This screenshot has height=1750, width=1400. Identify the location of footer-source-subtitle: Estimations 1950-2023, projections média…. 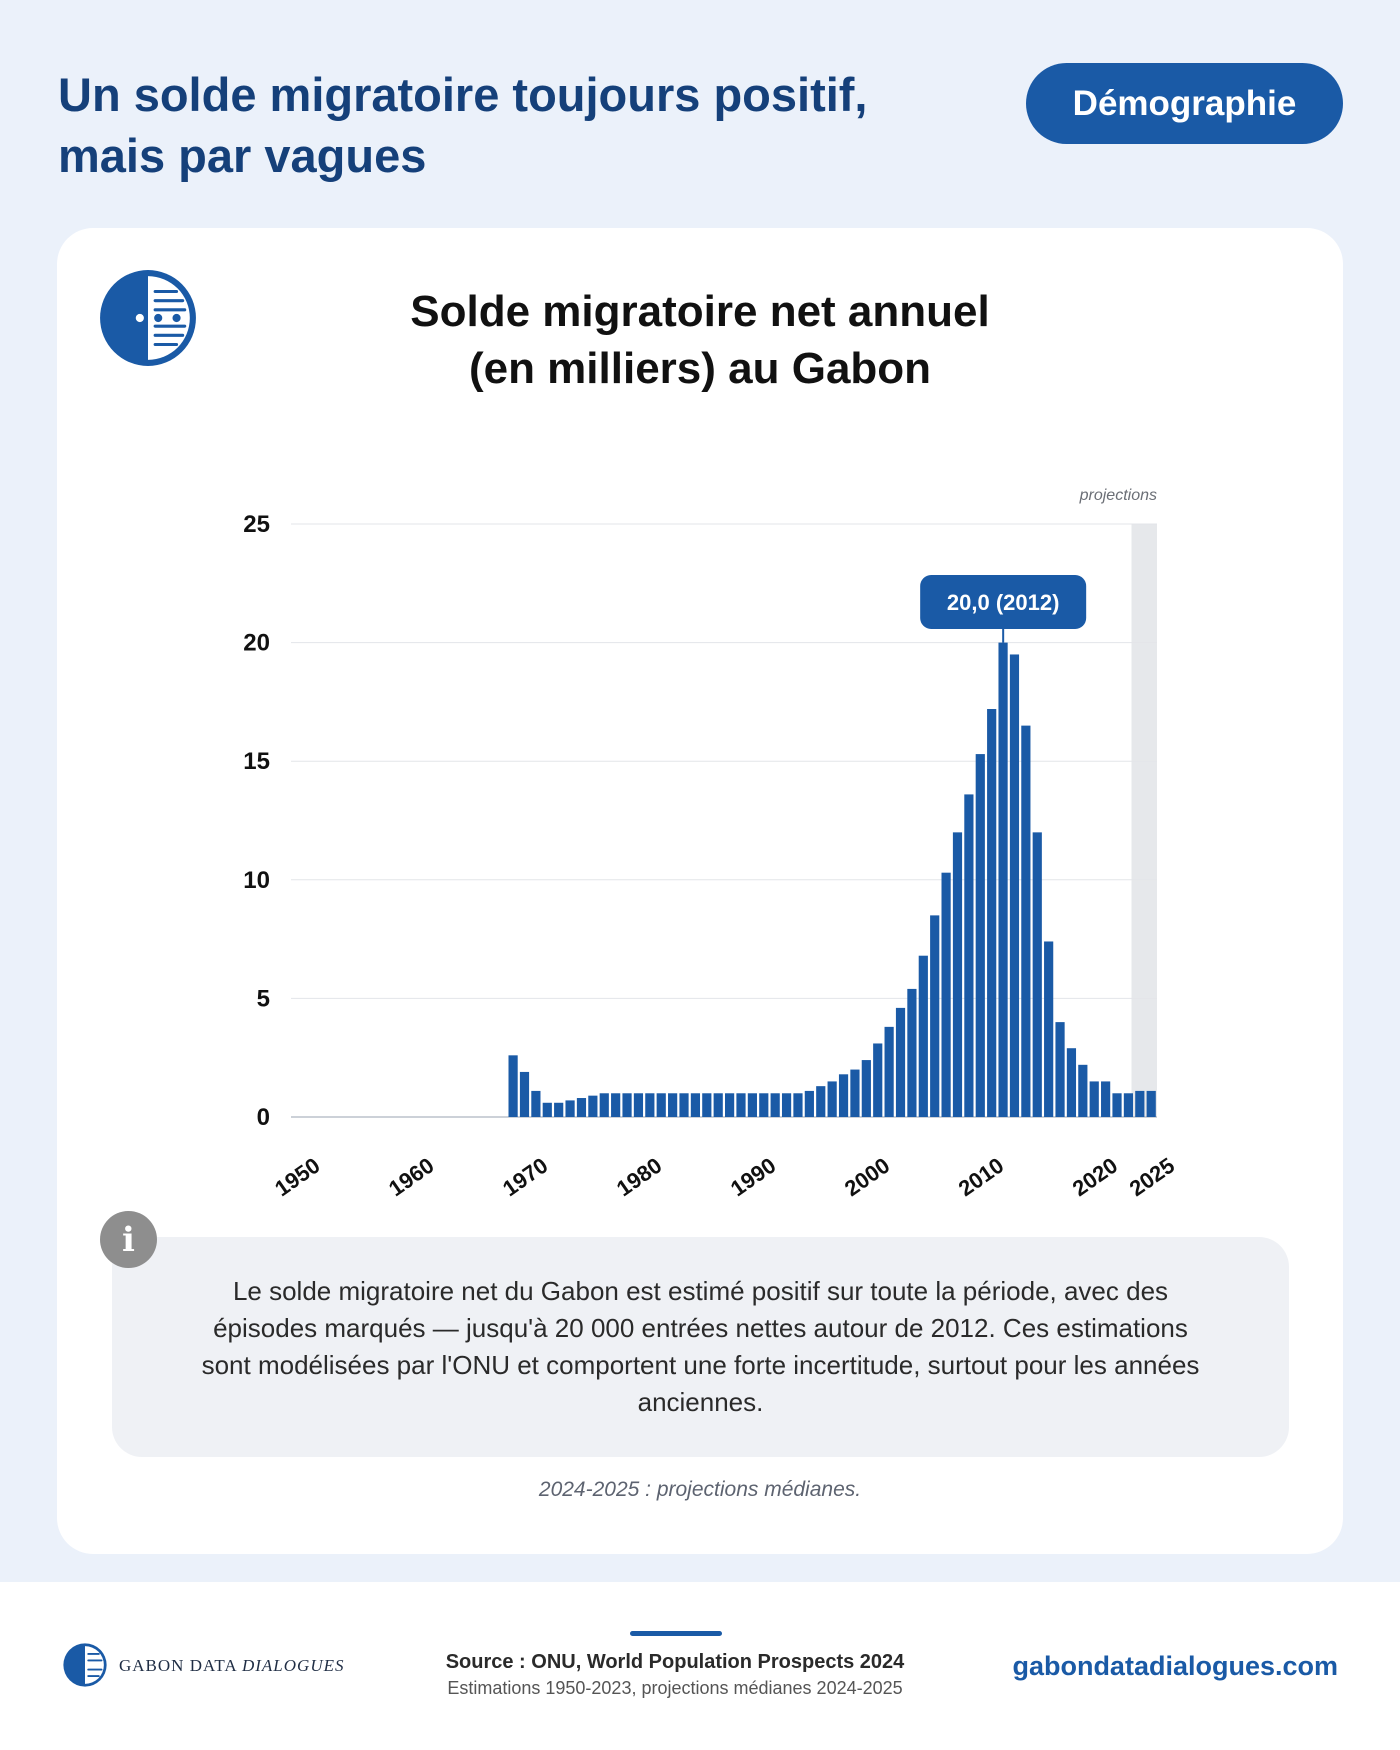
(675, 1688).